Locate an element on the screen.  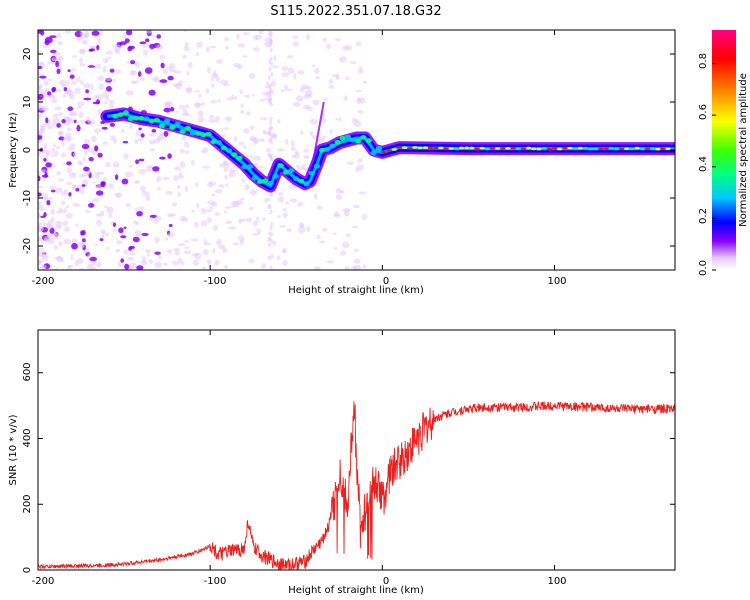
ridge-spur is located at coordinates (318, 130).